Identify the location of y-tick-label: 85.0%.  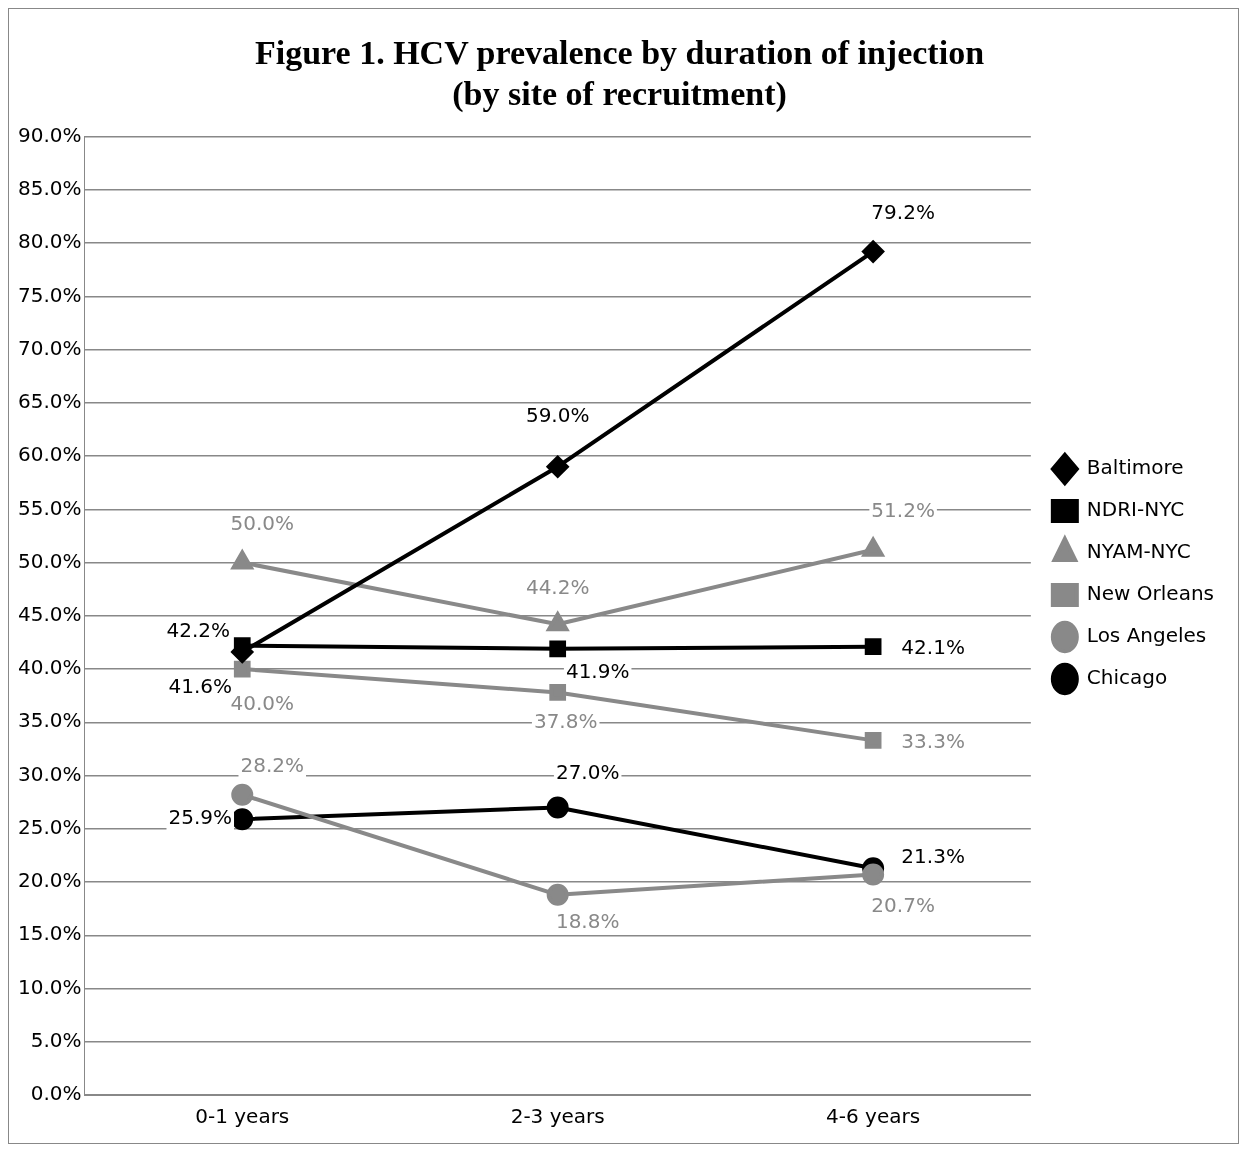
(49, 188).